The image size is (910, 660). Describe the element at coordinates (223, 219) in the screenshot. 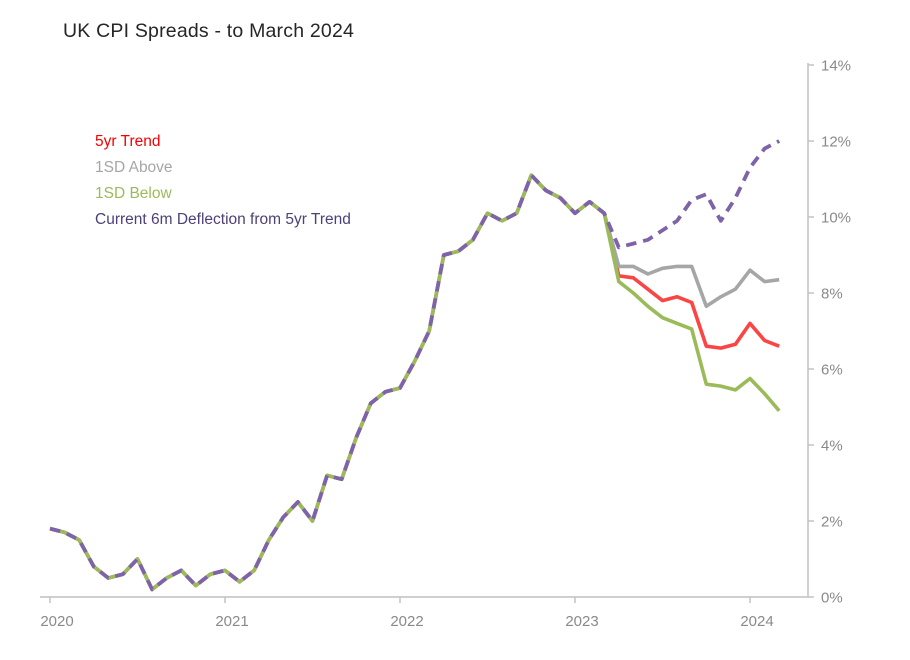

I see `legend-item-3: Current 6m Deflection from 5yr Trend` at that location.